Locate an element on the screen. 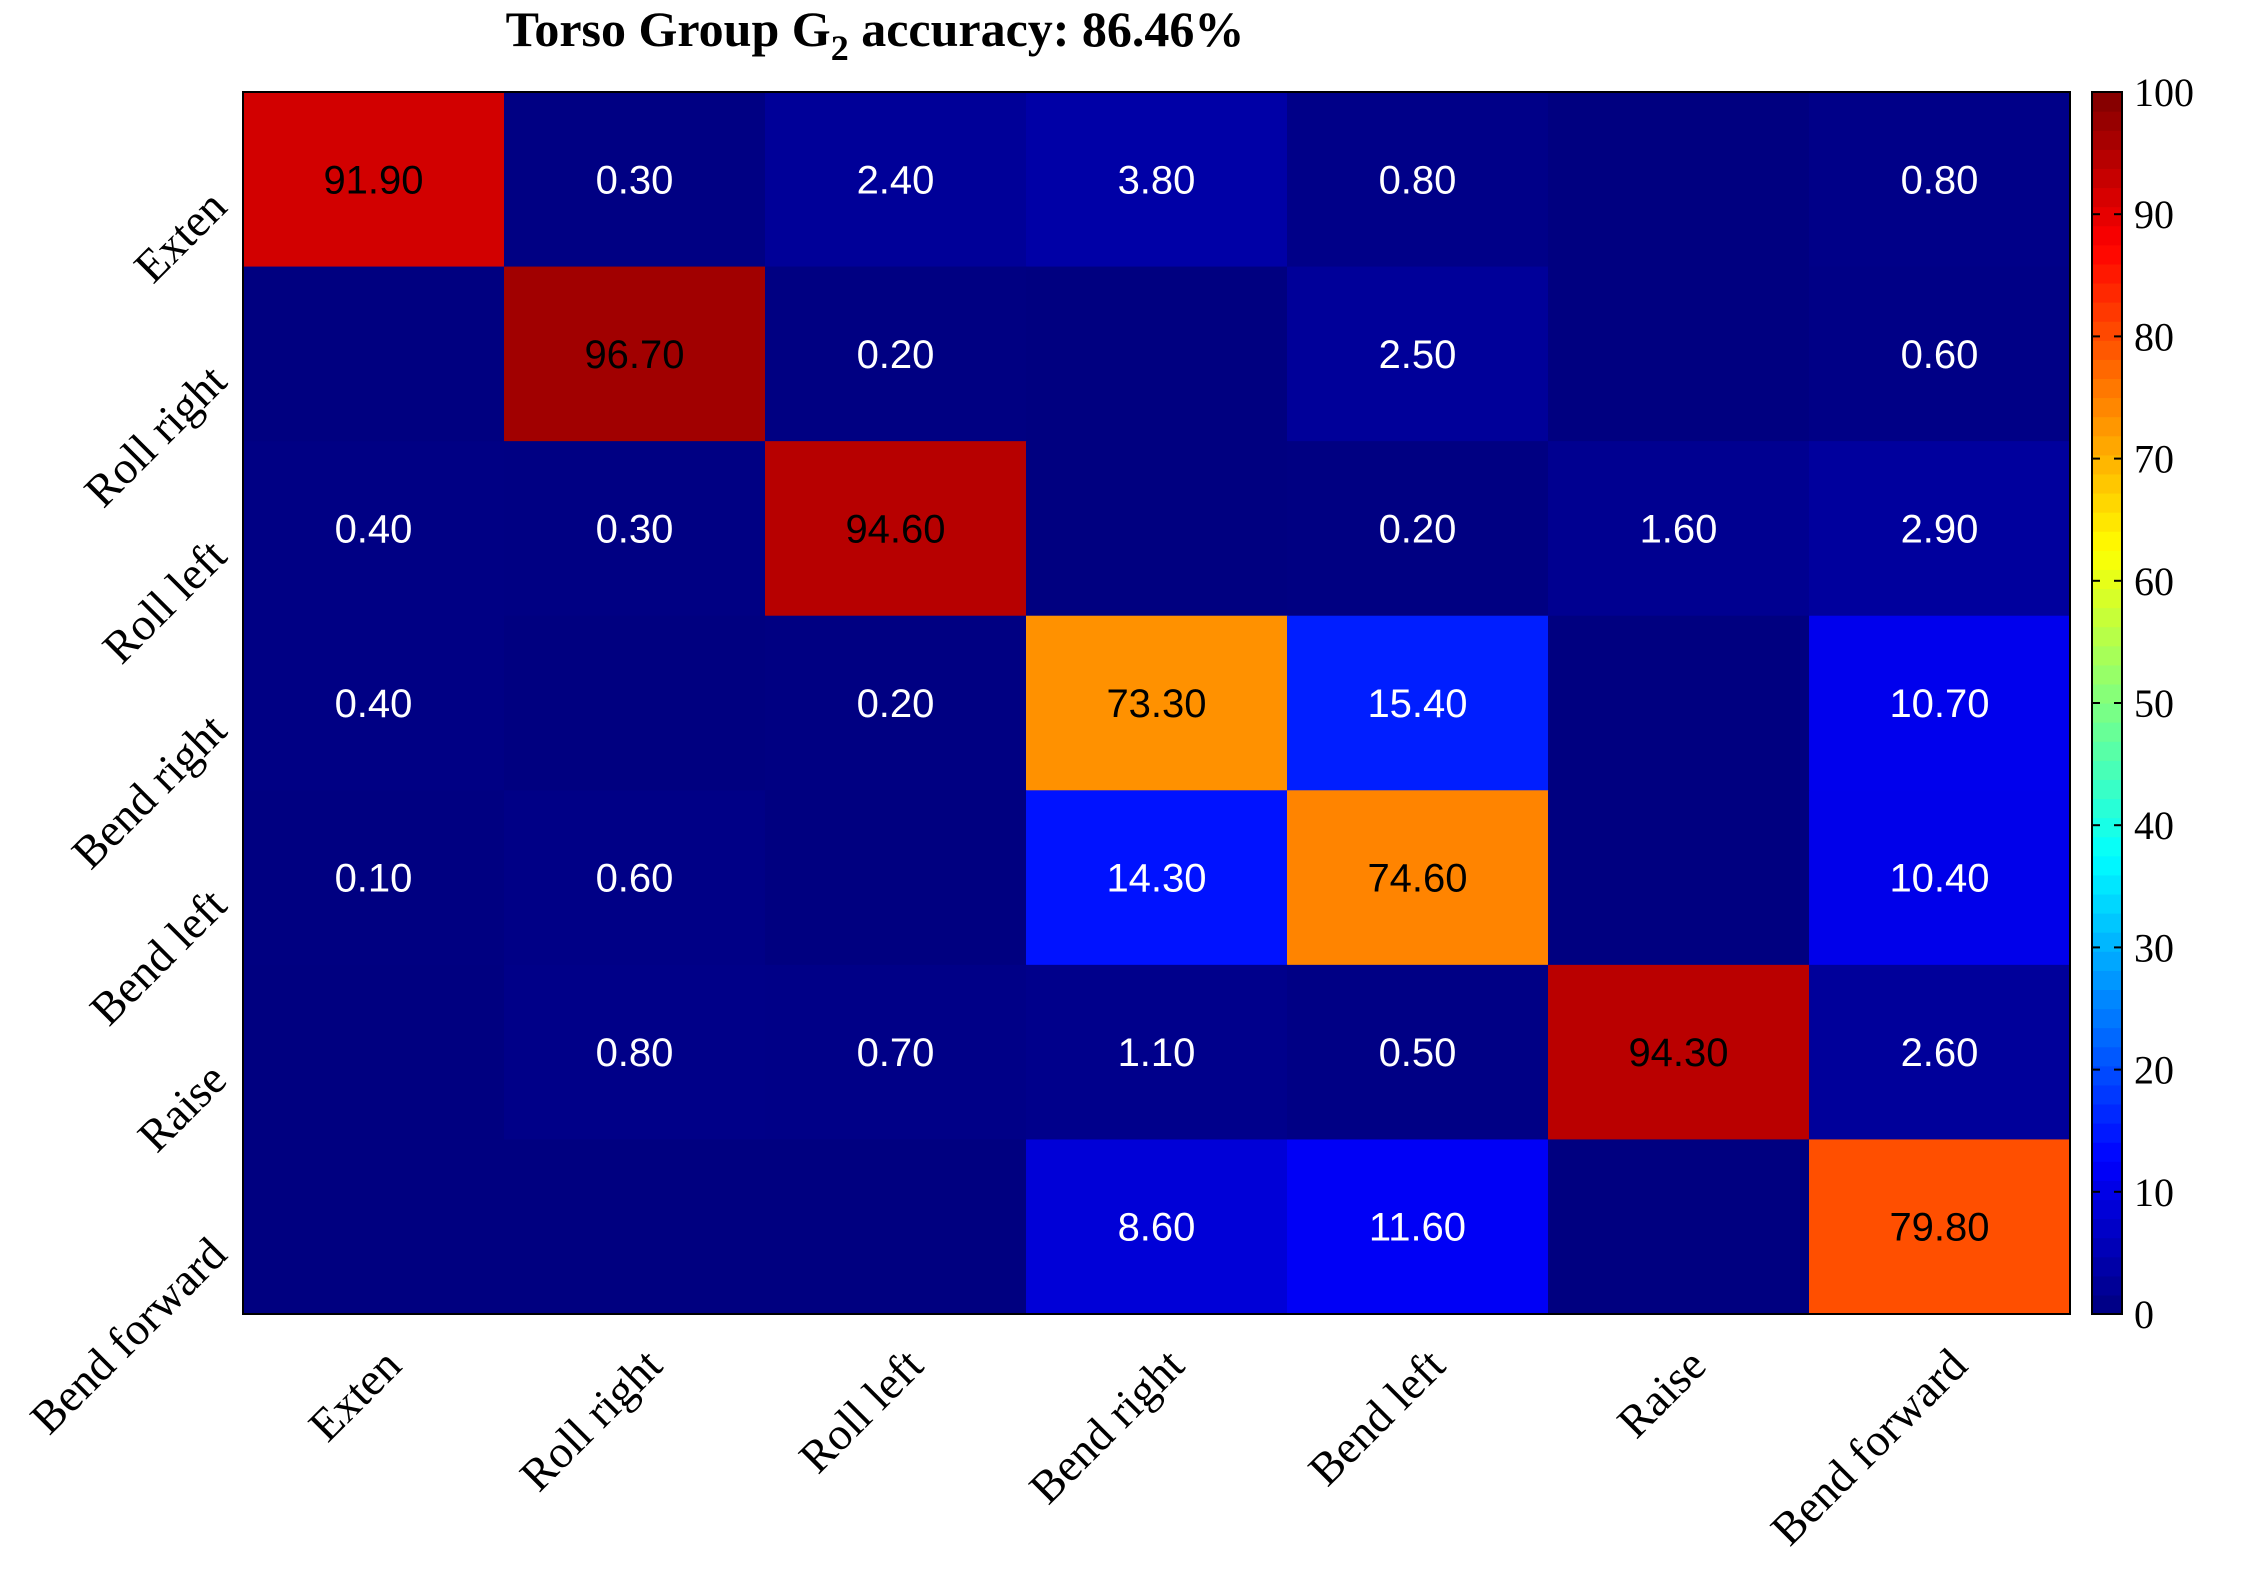 The width and height of the screenshot is (2250, 1575). cell-label-roll-left-roll-left: 94.60 is located at coordinates (895, 529).